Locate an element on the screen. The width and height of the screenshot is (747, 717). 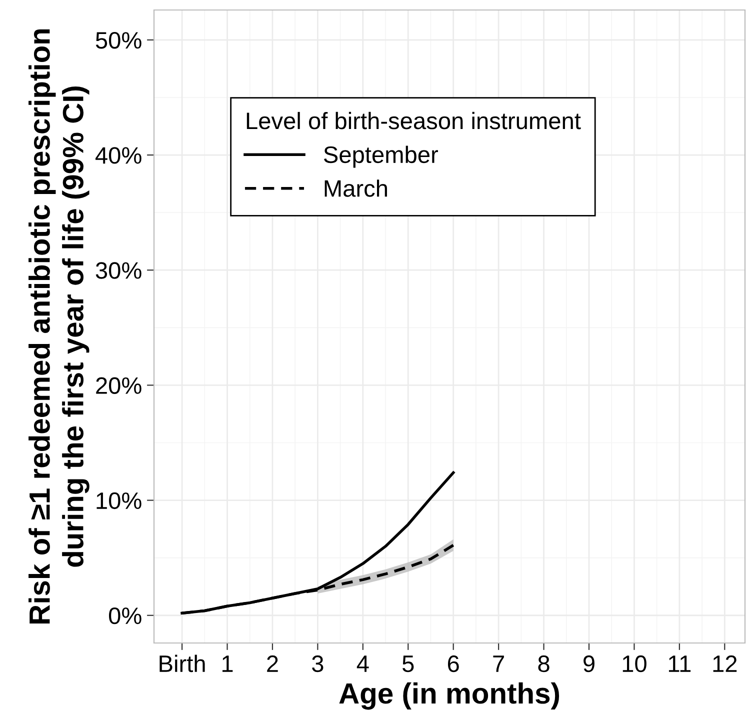
x-tick-label: 6 is located at coordinates (453, 663).